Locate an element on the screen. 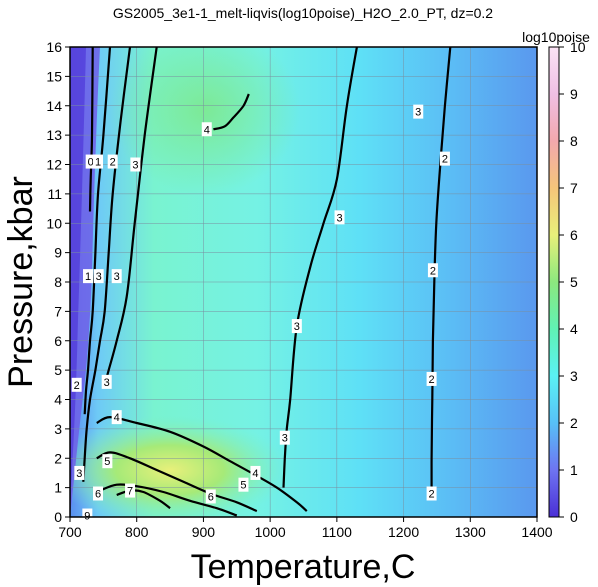  y-tick-label: 14 is located at coordinates (54, 106).